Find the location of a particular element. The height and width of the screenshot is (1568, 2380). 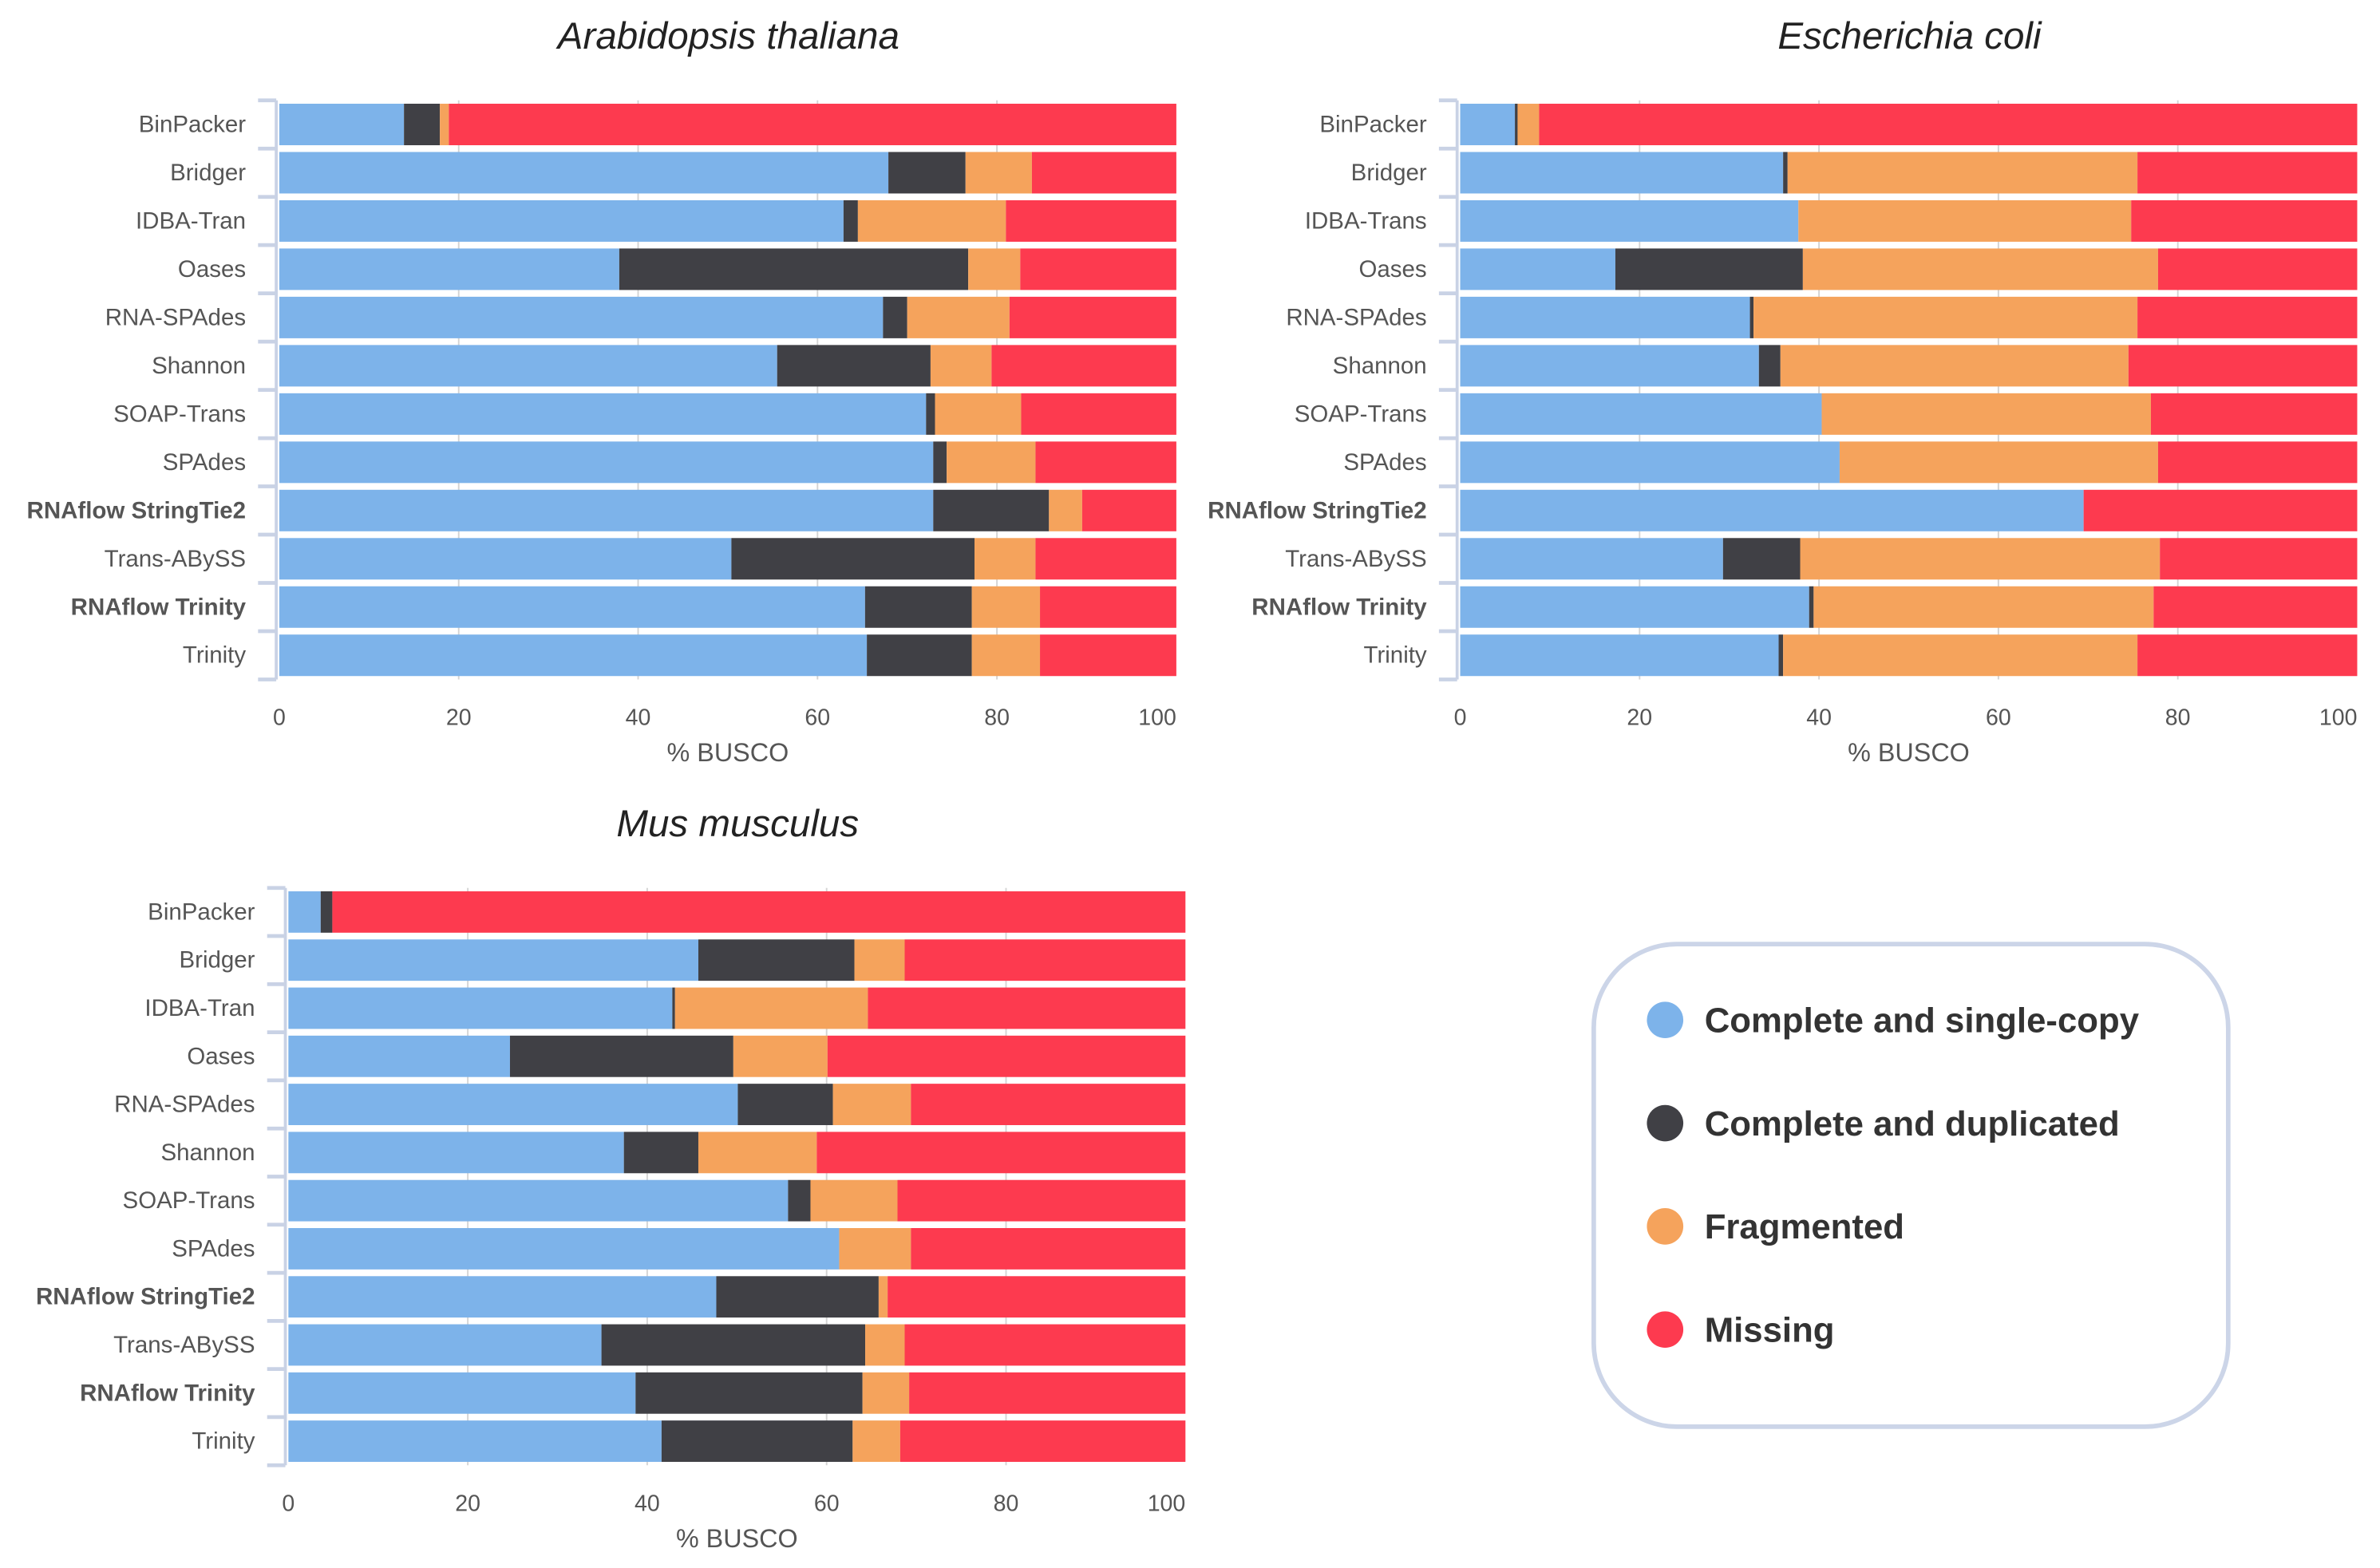

category-label: Trans-ABySS is located at coordinates (184, 1345).